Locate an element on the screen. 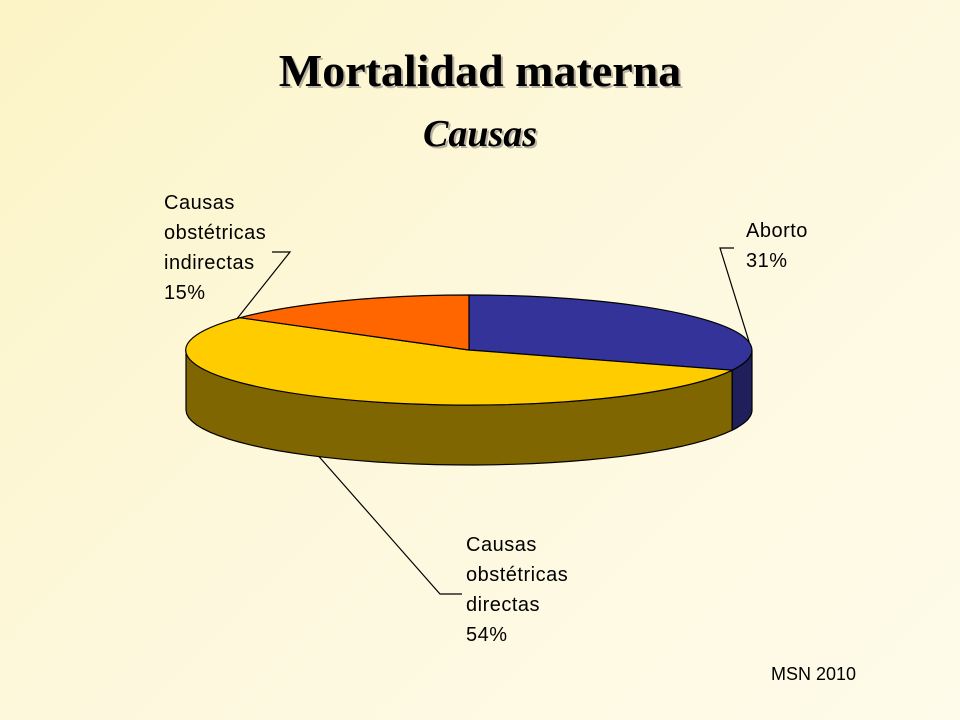  data-label-aborto: Aborto 31% is located at coordinates (777, 246).